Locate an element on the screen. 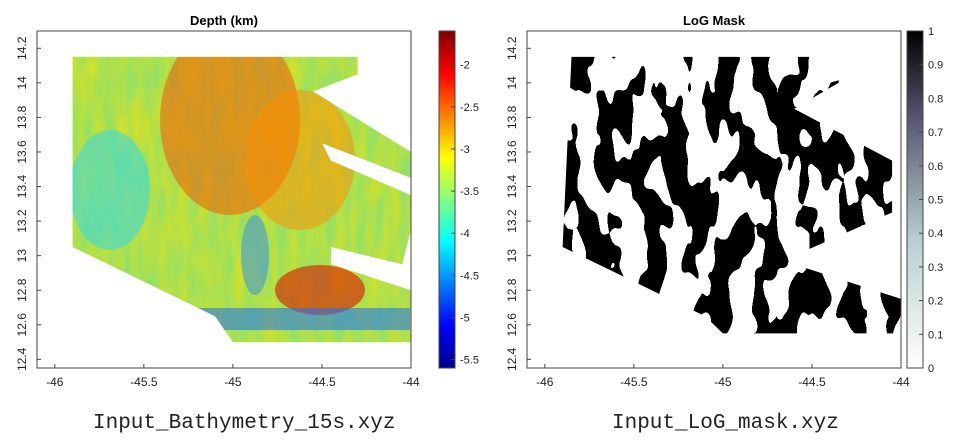 This screenshot has height=448, width=960. depth-x-tick-label: -44.5 is located at coordinates (322, 382).